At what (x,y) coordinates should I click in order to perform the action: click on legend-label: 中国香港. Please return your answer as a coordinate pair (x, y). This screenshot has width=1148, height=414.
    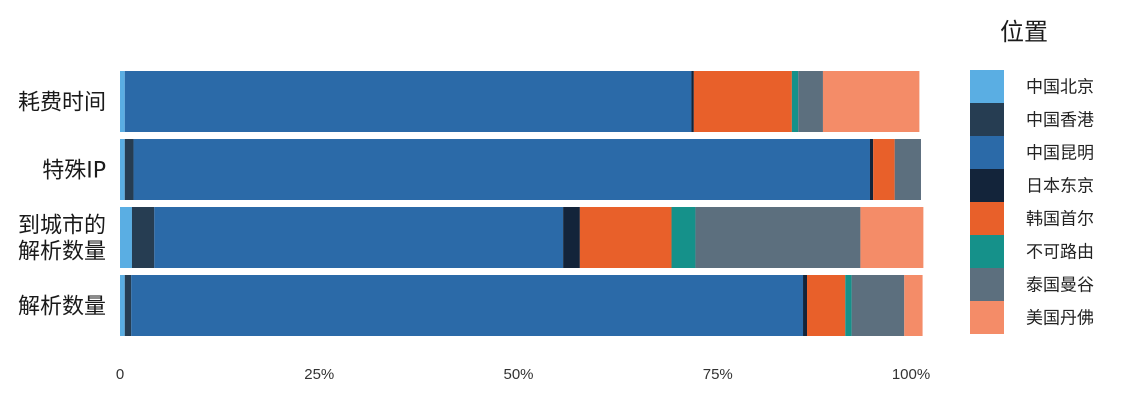
    Looking at the image, I should click on (1060, 121).